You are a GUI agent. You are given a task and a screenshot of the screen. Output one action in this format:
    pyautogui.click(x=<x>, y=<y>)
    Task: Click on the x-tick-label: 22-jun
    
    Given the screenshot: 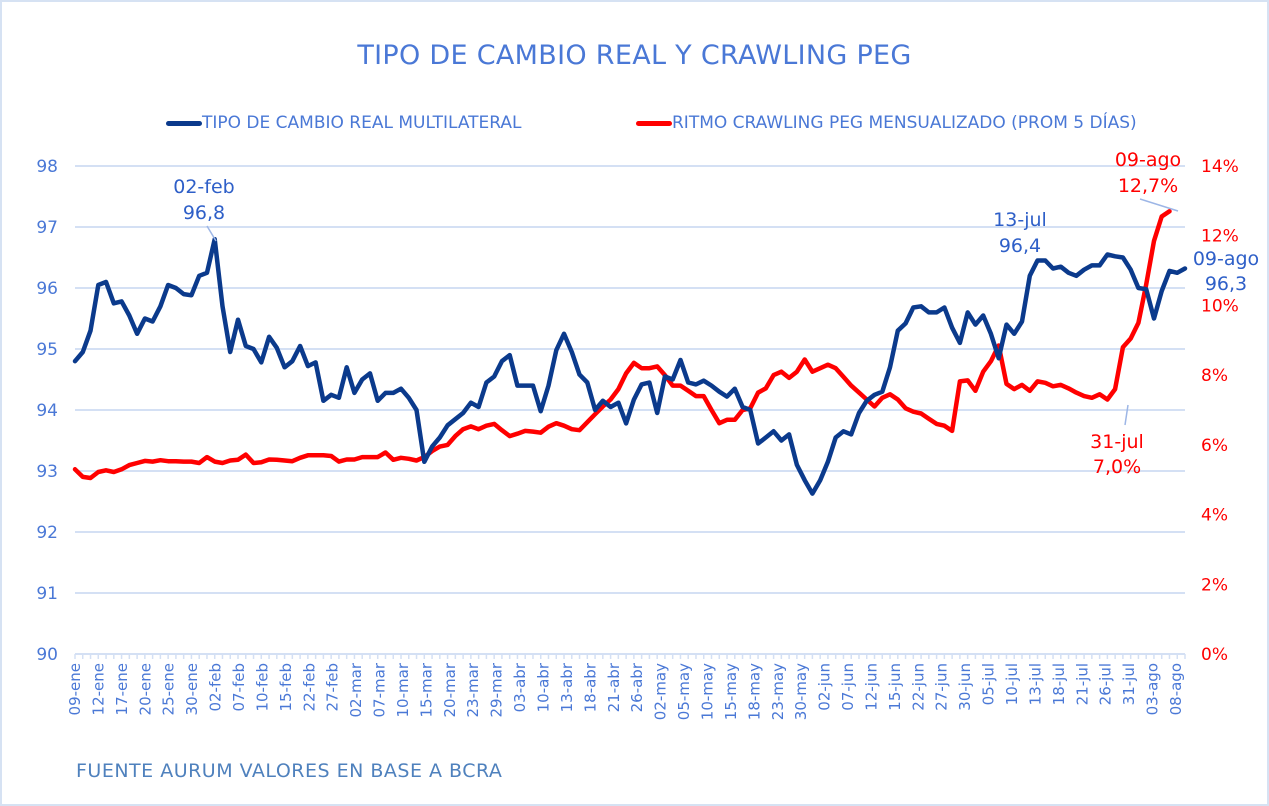 What is the action you would take?
    pyautogui.click(x=918, y=687)
    